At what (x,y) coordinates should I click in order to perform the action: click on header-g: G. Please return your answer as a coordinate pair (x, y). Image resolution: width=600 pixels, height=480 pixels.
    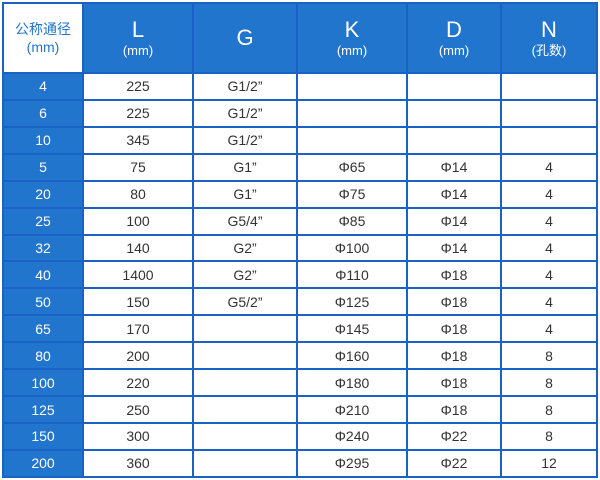
    Looking at the image, I should click on (245, 38).